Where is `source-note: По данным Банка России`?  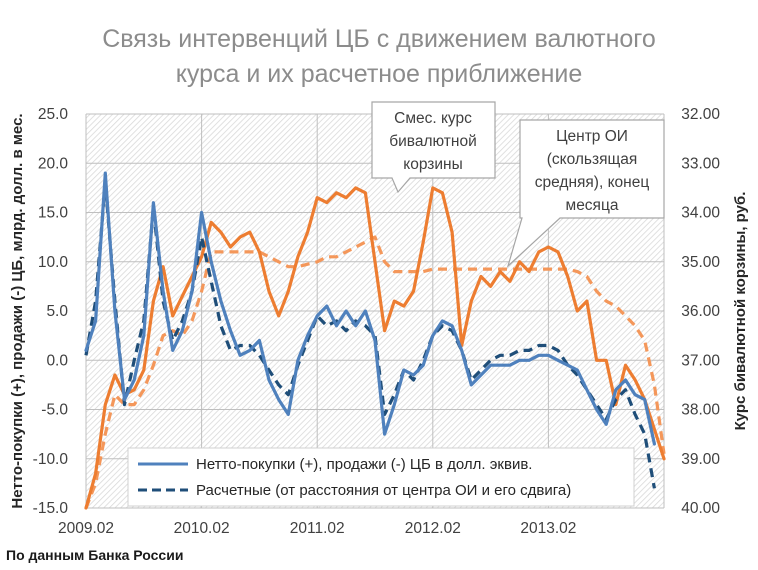 source-note: По данным Банка России is located at coordinates (94, 555).